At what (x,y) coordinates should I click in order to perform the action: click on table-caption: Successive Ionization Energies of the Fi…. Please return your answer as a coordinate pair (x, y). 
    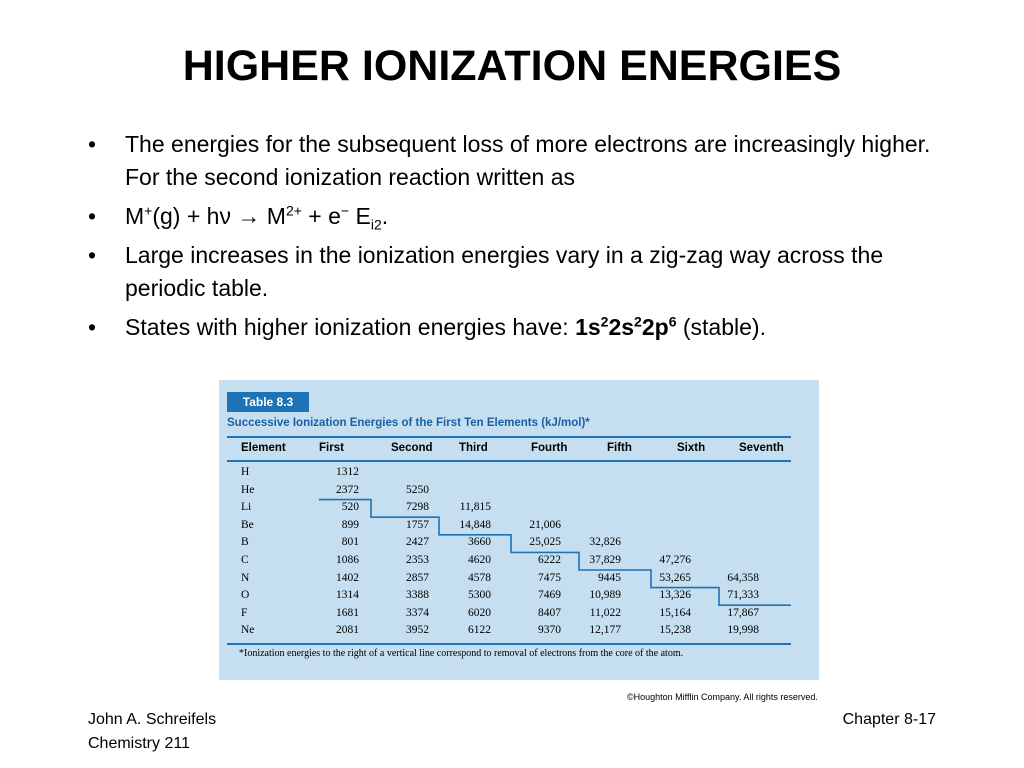
    Looking at the image, I should click on (408, 423).